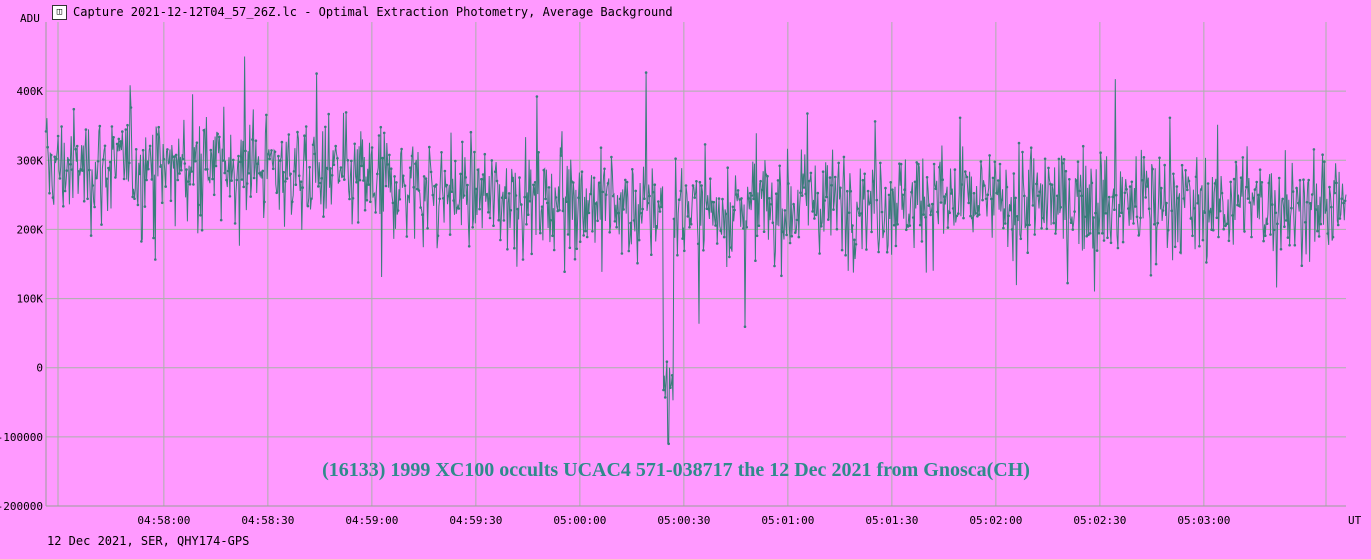 The width and height of the screenshot is (1371, 559). Describe the element at coordinates (891, 520) in the screenshot. I see `x-tick-label: 05:01:30` at that location.